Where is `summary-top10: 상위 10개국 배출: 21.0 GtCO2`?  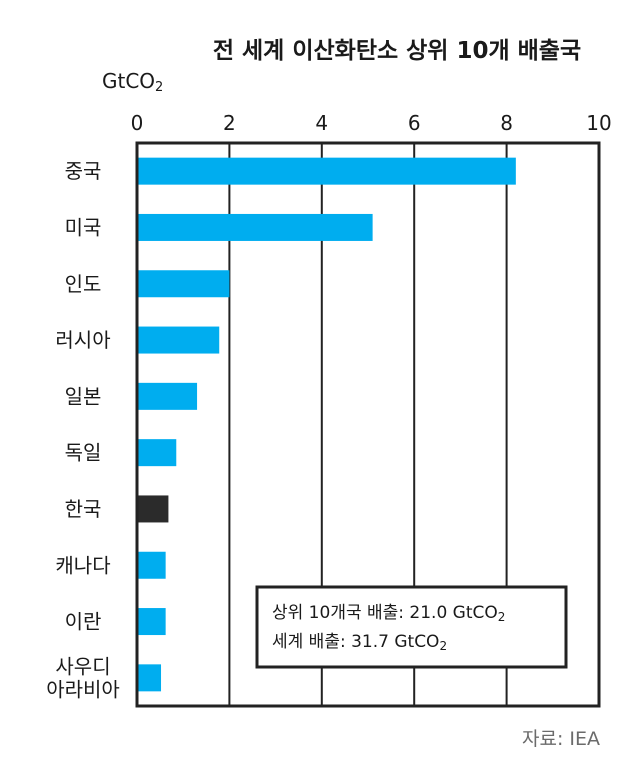 summary-top10: 상위 10개국 배출: 21.0 GtCO2 is located at coordinates (388, 613).